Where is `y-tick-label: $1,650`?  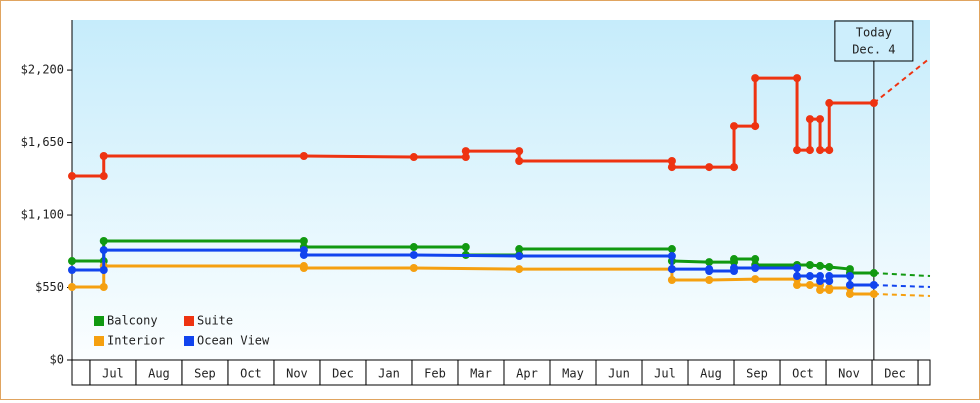 y-tick-label: $1,650 is located at coordinates (42, 142).